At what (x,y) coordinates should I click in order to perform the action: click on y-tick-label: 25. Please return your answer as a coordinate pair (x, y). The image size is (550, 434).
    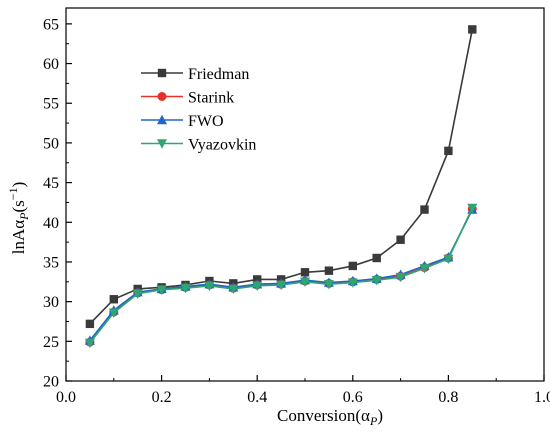
    Looking at the image, I should click on (51, 342).